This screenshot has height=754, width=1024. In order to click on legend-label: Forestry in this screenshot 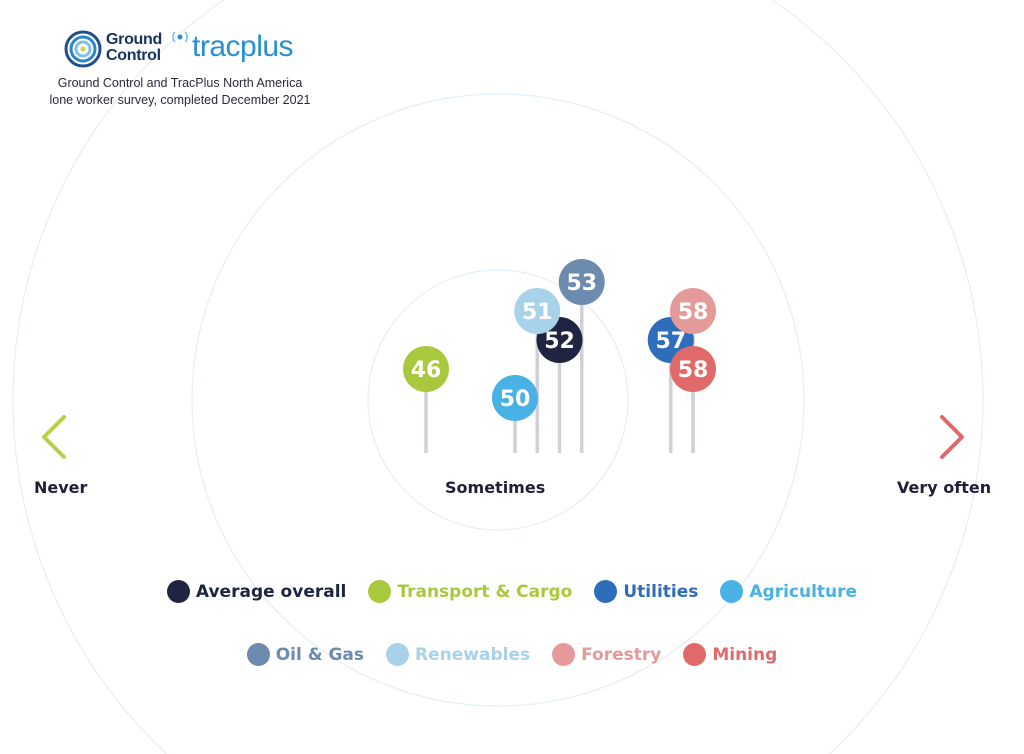, I will do `click(621, 654)`.